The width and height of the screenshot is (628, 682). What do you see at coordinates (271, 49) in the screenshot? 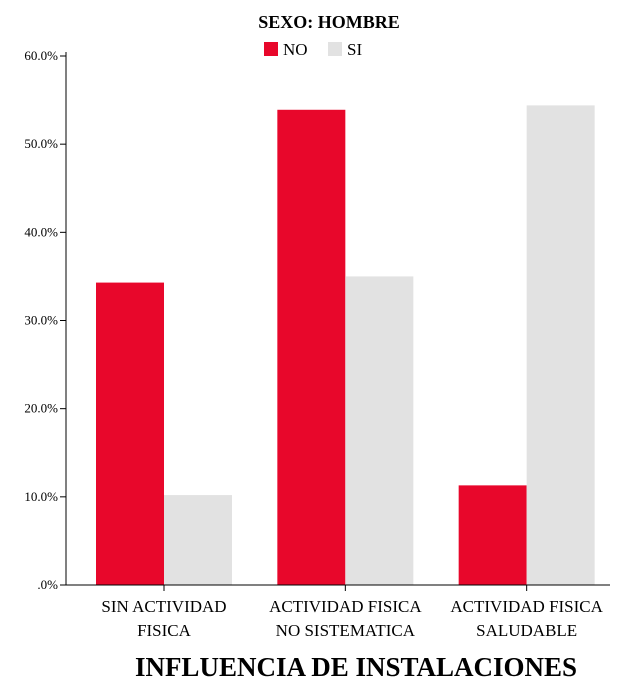
I see `legend-swatch-no` at bounding box center [271, 49].